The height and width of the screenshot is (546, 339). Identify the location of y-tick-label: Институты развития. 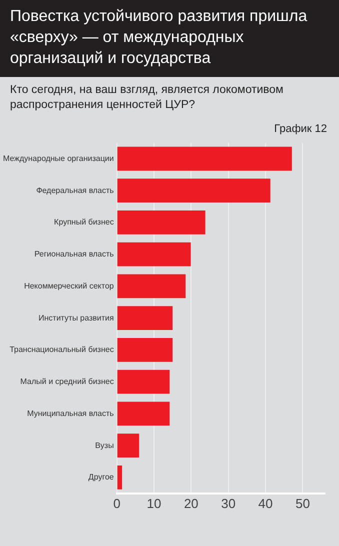
(76, 317).